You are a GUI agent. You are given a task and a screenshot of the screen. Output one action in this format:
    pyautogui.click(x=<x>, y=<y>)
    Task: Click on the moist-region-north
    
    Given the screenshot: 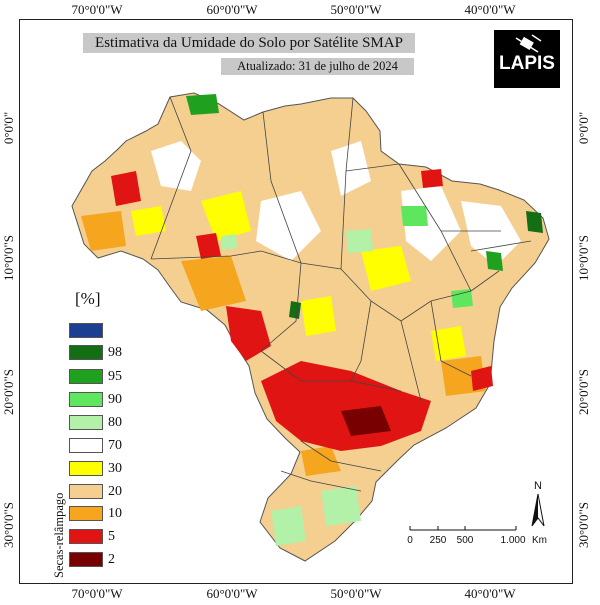 What is the action you would take?
    pyautogui.click(x=176, y=166)
    